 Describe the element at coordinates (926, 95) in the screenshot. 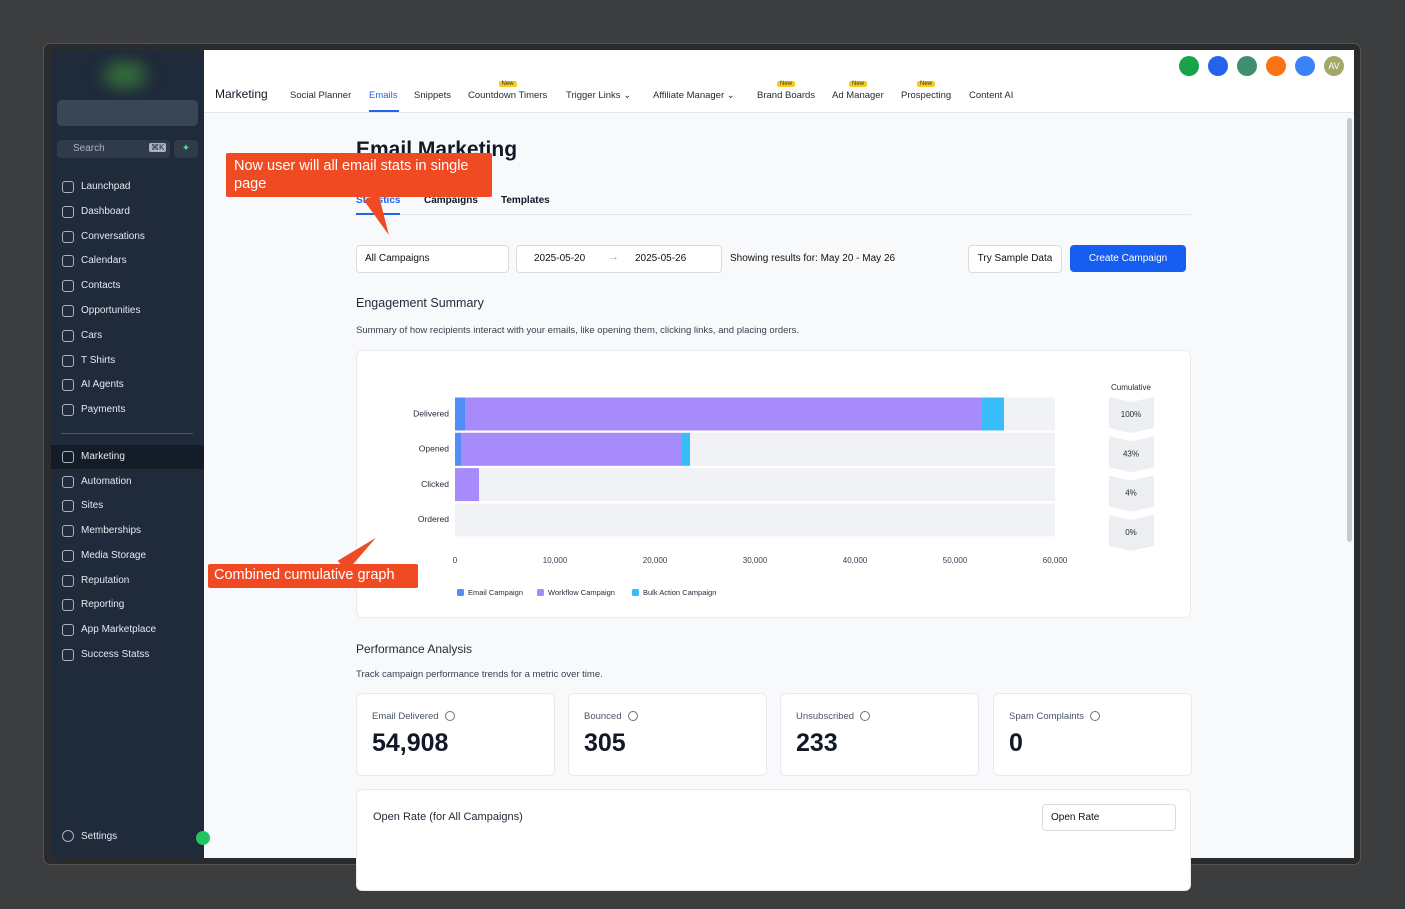

I see `nav-tab: Prospecting` at that location.